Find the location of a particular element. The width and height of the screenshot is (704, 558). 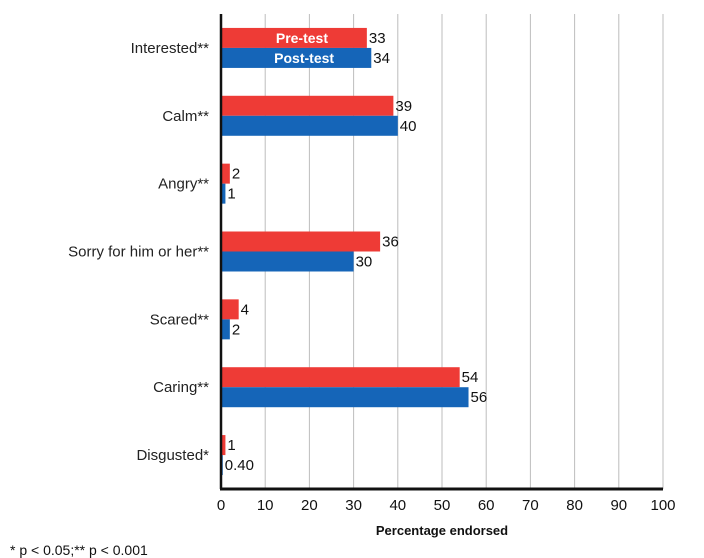

x-tick-label: 20 is located at coordinates (309, 505).